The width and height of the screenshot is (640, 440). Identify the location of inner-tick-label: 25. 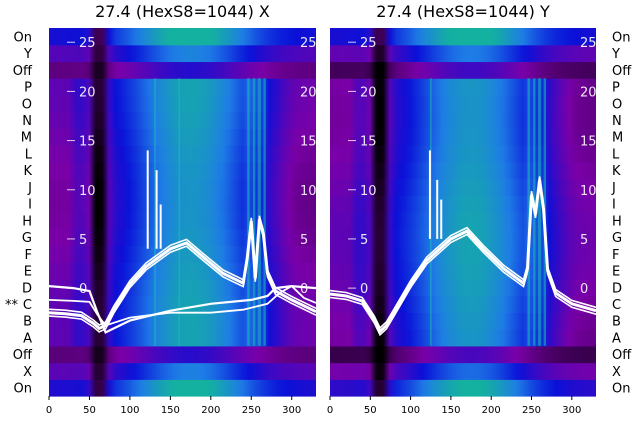
(87, 43).